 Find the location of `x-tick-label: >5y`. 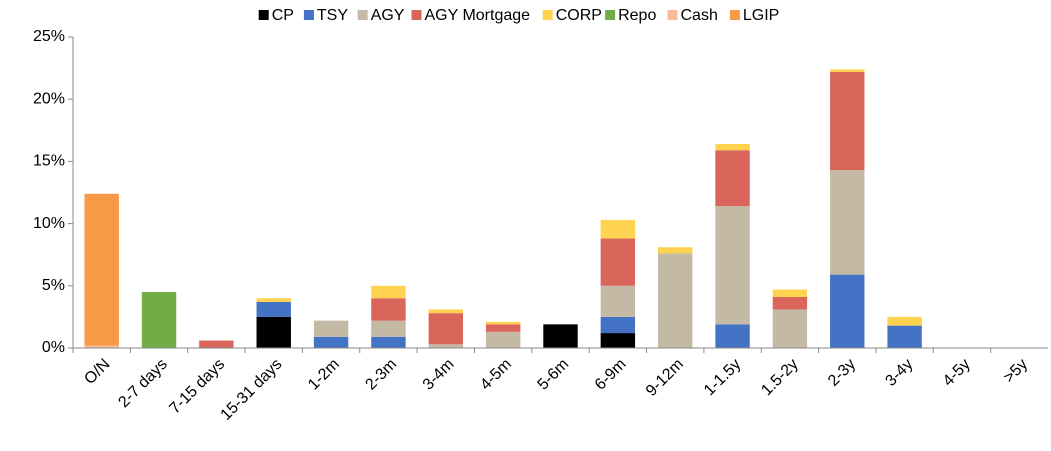

x-tick-label: >5y is located at coordinates (1016, 371).